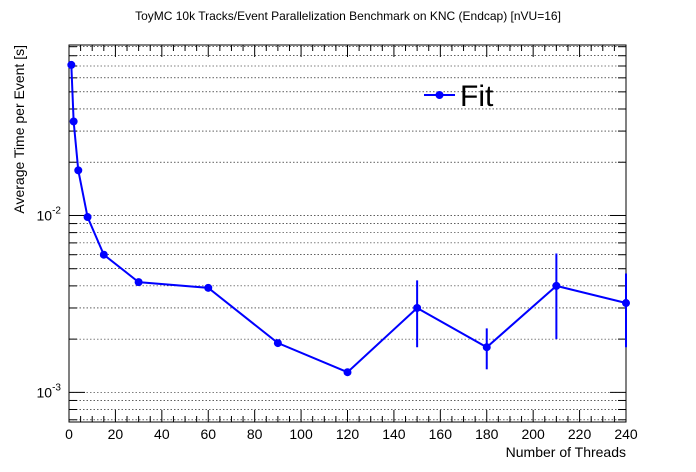 This screenshot has width=696, height=472. Describe the element at coordinates (533, 434) in the screenshot. I see `x-tick-label: 200` at that location.